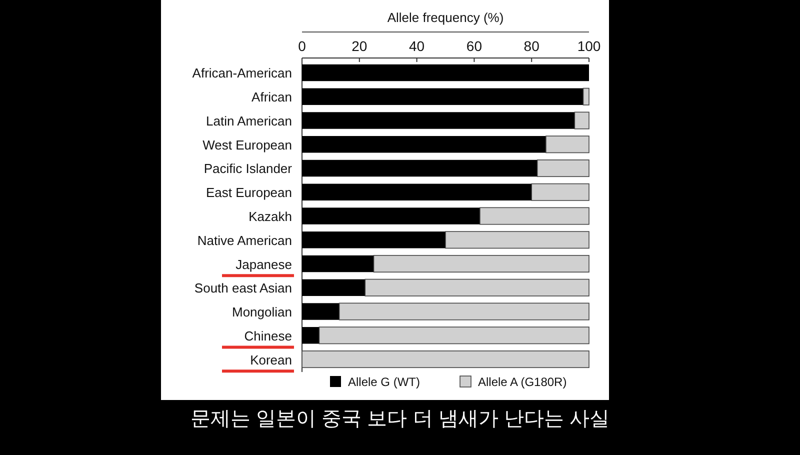 The width and height of the screenshot is (800, 455). What do you see at coordinates (384, 382) in the screenshot?
I see `legend-label: Allele G (WT)` at bounding box center [384, 382].